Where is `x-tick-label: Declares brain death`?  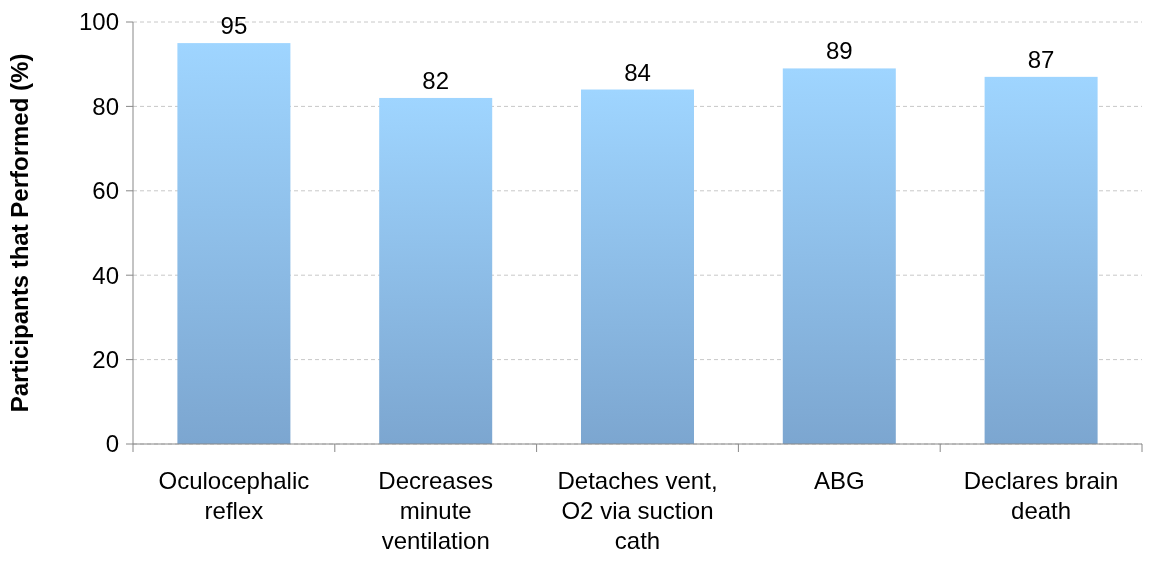
x-tick-label: Declares brain death is located at coordinates (1041, 495).